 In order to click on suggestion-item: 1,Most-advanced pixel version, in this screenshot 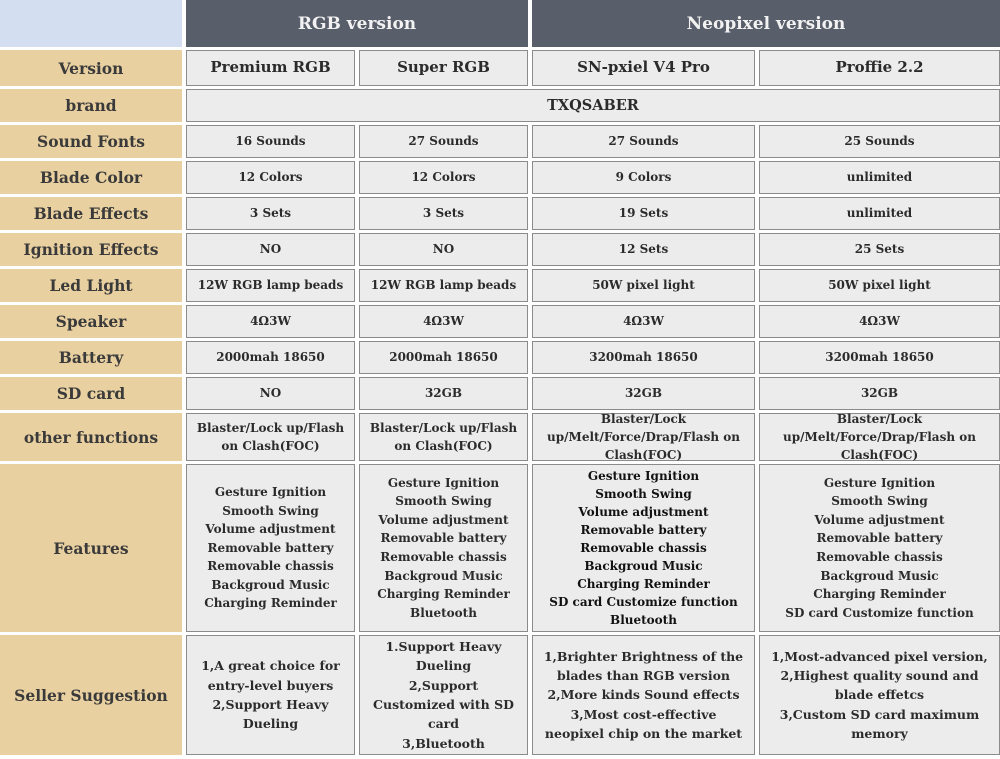, I will do `click(879, 656)`.